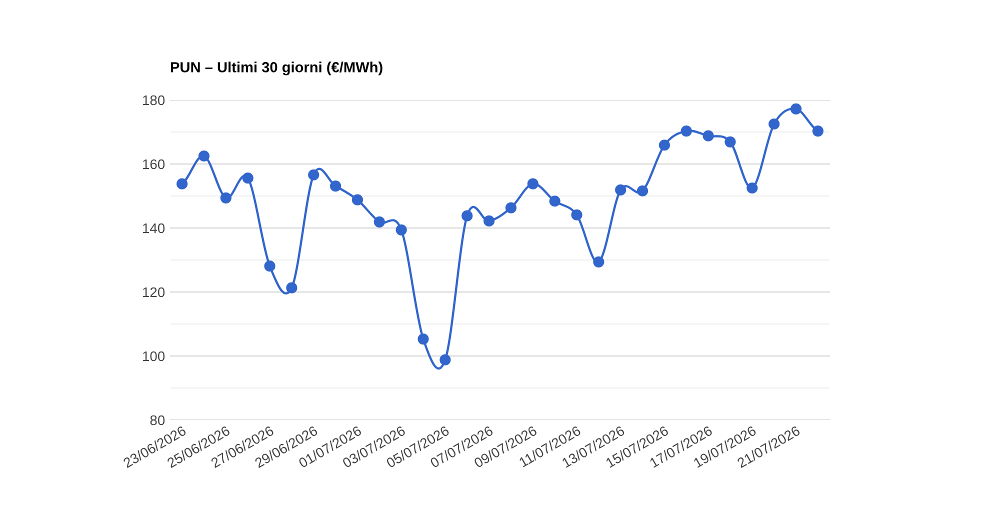 The height and width of the screenshot is (520, 1000). What do you see at coordinates (157, 420) in the screenshot?
I see `y-tick-label: 80` at bounding box center [157, 420].